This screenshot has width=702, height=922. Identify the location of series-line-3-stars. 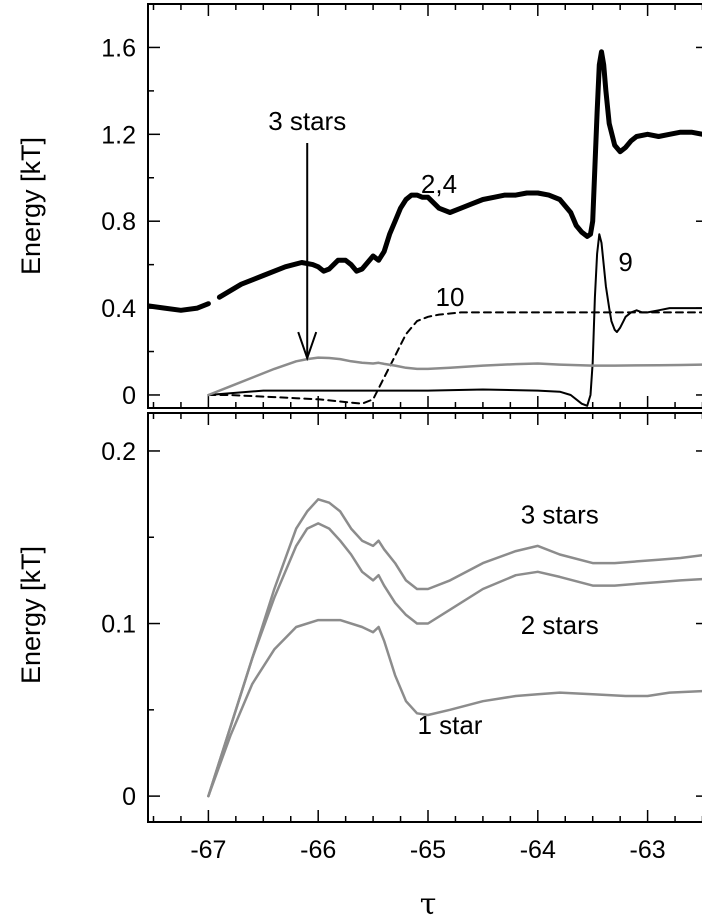
(454, 376).